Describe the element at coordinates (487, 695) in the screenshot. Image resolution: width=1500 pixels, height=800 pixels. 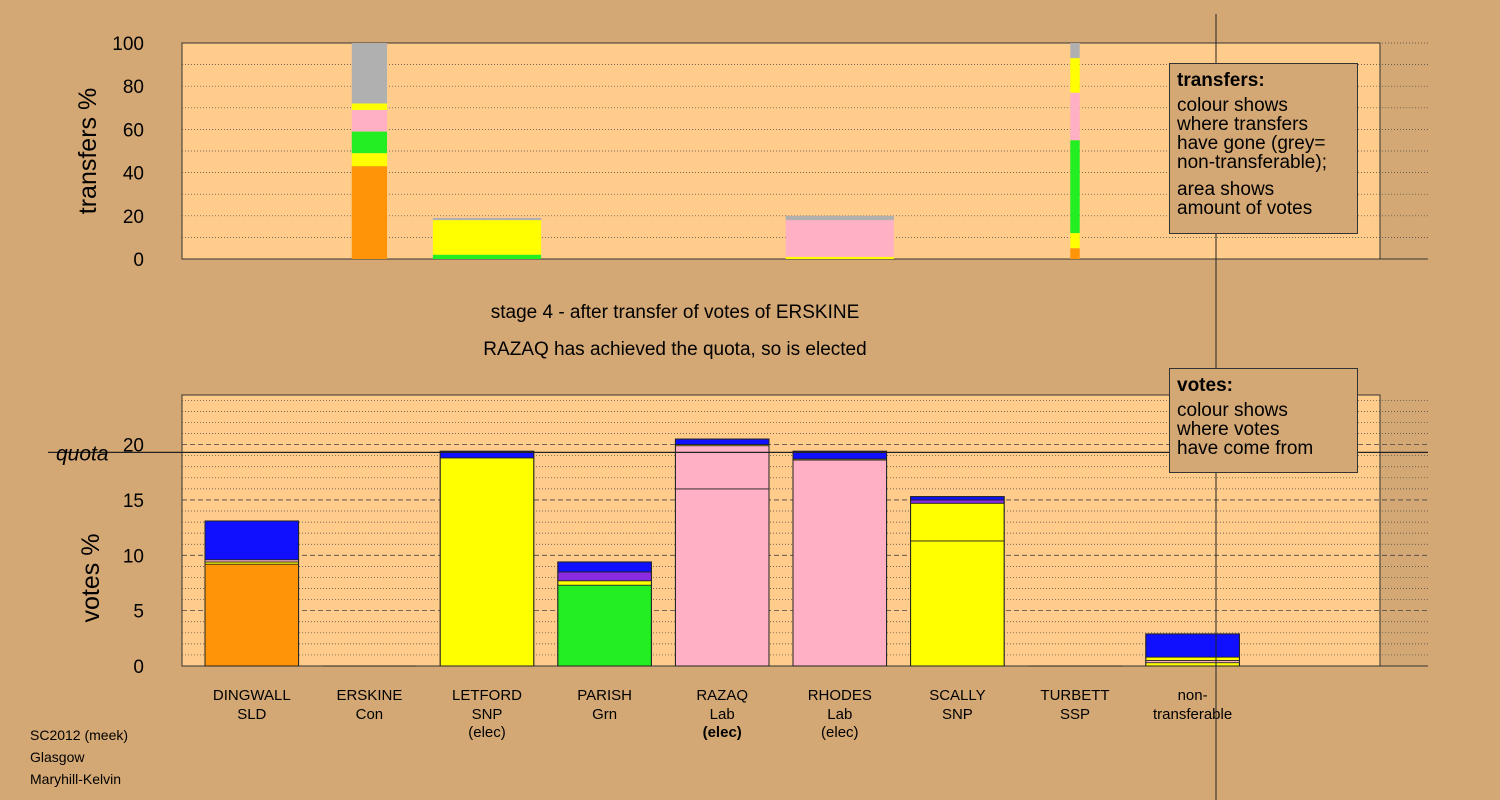
I see `category-name-label: LETFORD` at that location.